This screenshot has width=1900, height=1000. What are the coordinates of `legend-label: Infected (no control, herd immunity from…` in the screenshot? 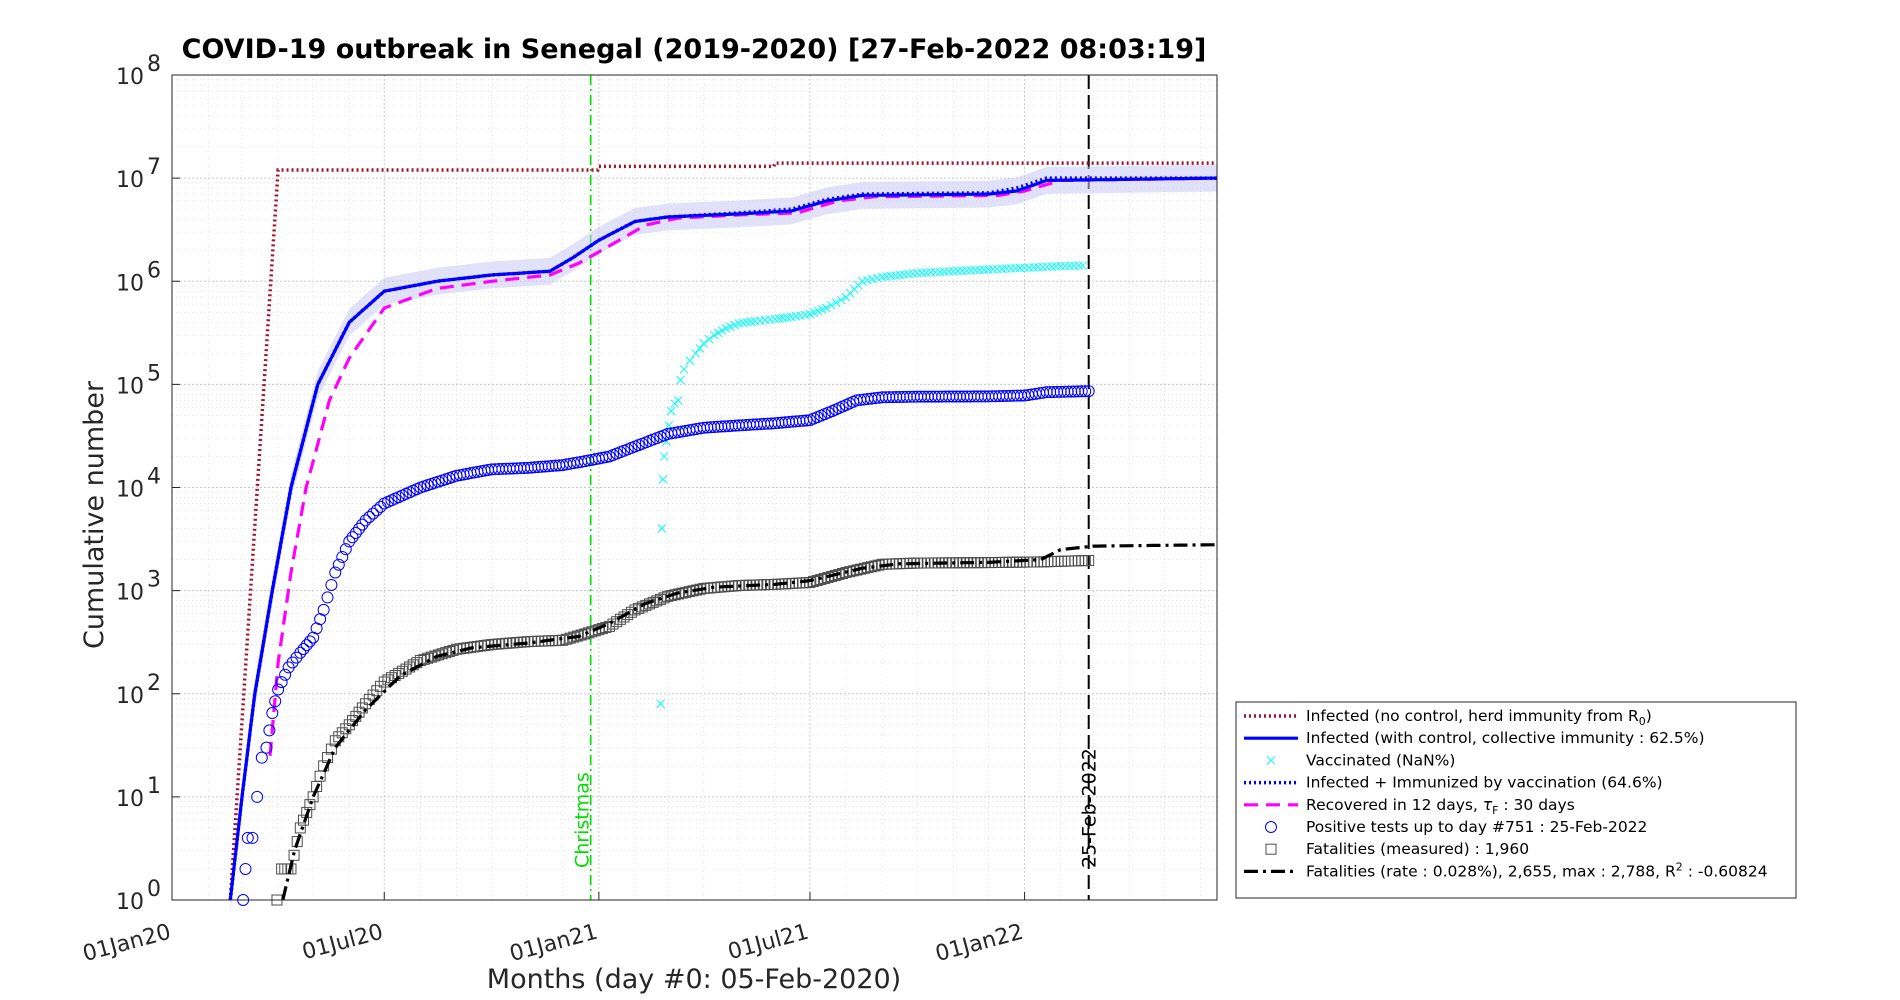 It's located at (1479, 717).